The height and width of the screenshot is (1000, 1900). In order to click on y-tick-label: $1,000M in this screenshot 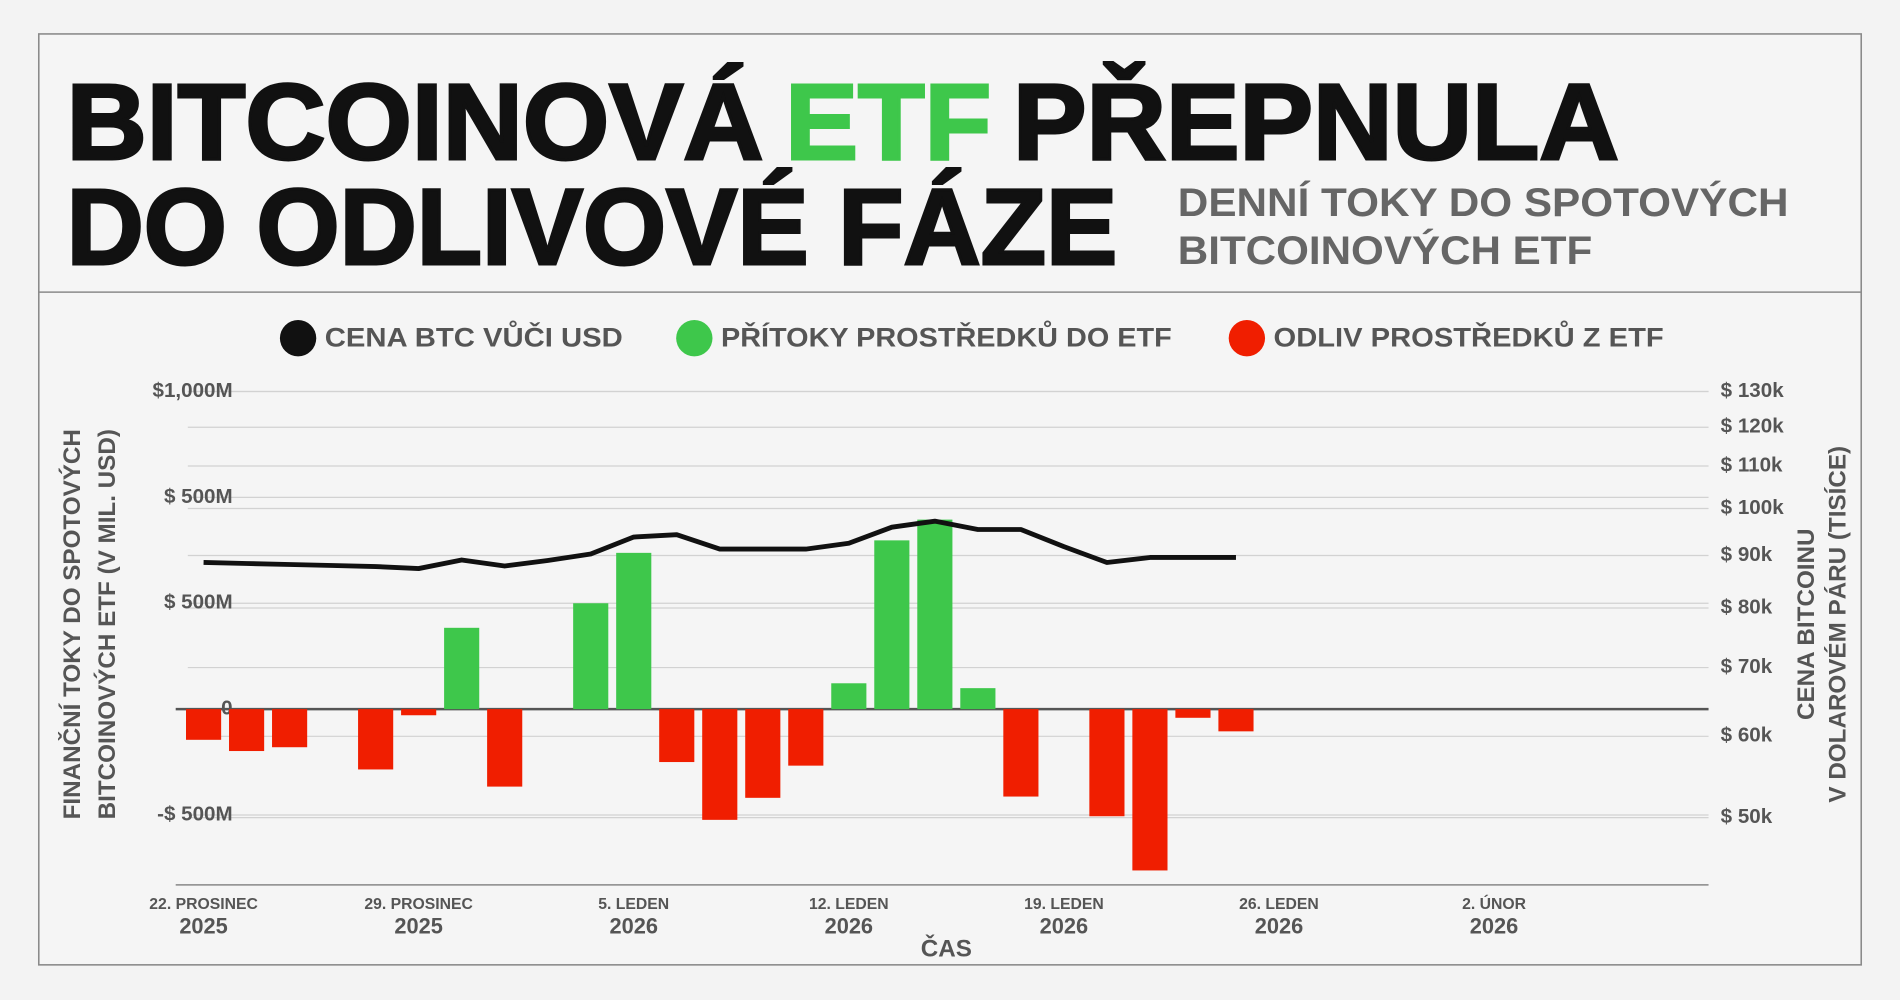, I will do `click(193, 390)`.